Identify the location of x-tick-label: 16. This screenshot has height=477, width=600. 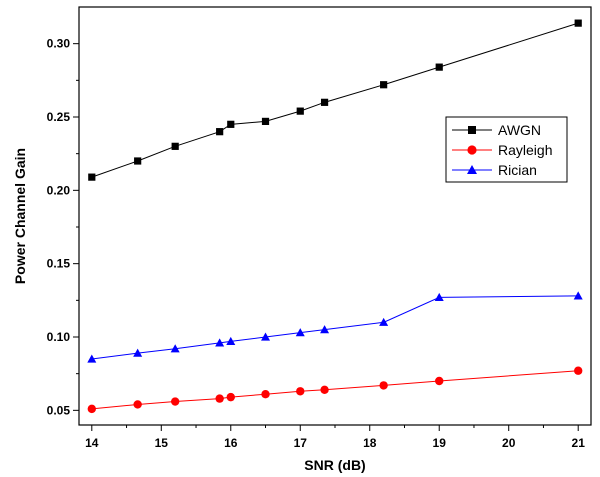
(231, 443).